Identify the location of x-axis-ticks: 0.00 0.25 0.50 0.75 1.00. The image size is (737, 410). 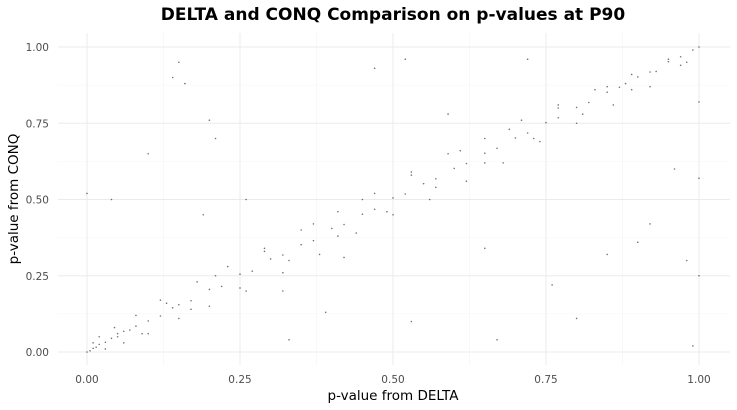
(392, 380).